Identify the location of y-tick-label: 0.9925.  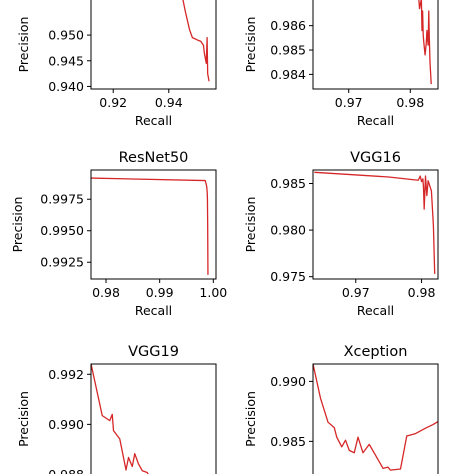
(62, 262).